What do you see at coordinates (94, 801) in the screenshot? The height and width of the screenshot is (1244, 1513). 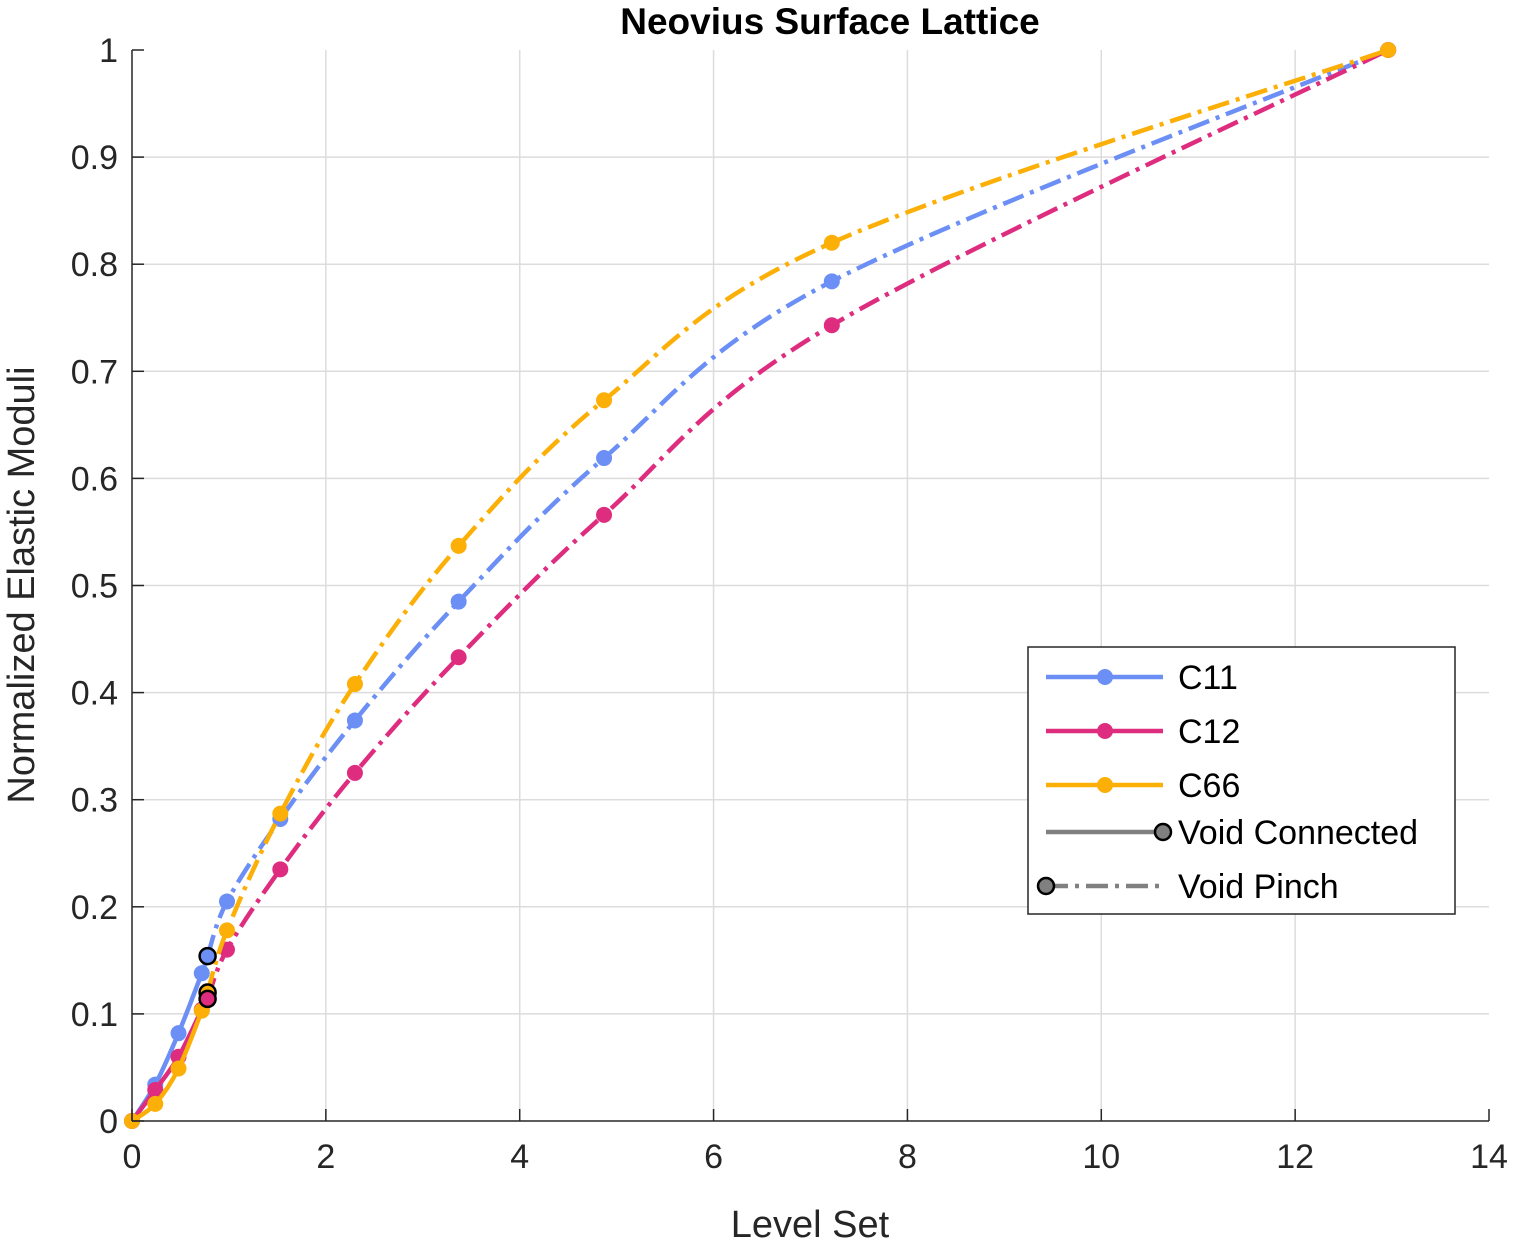 I see `y-tick-label: 0.3` at bounding box center [94, 801].